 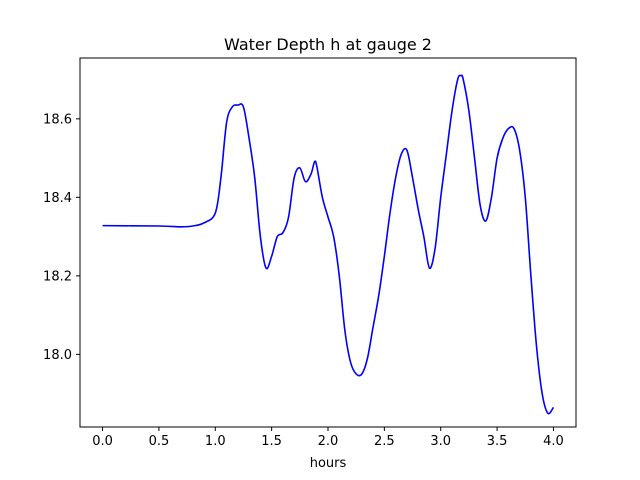 What do you see at coordinates (57, 276) in the screenshot?
I see `y-tick-label: 18.2` at bounding box center [57, 276].